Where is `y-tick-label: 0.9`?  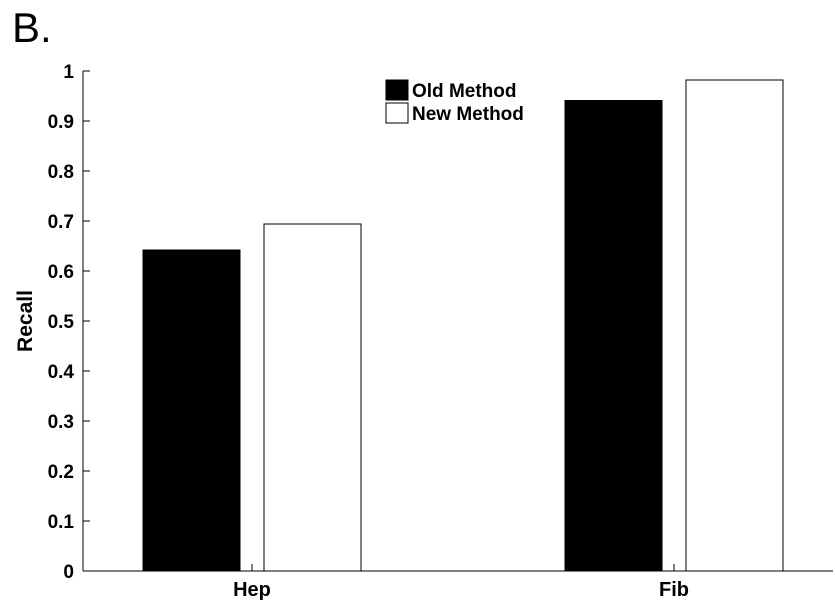
y-tick-label: 0.9 is located at coordinates (61, 122).